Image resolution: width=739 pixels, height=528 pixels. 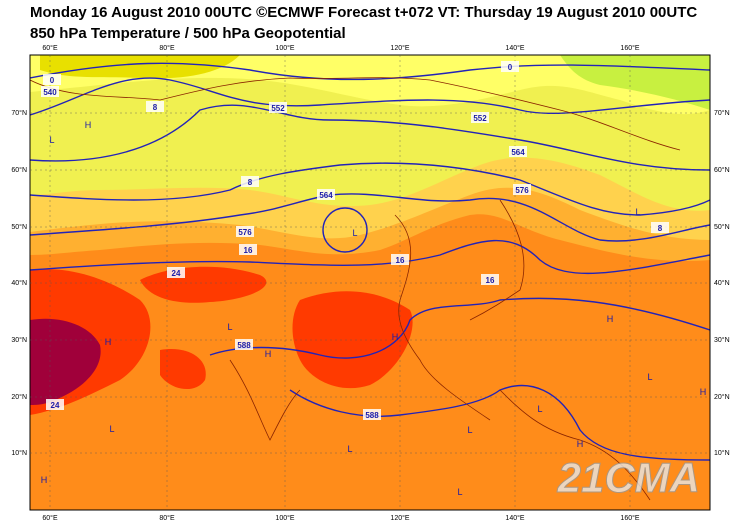 I want to click on field-cold-patch, so click(x=140, y=67).